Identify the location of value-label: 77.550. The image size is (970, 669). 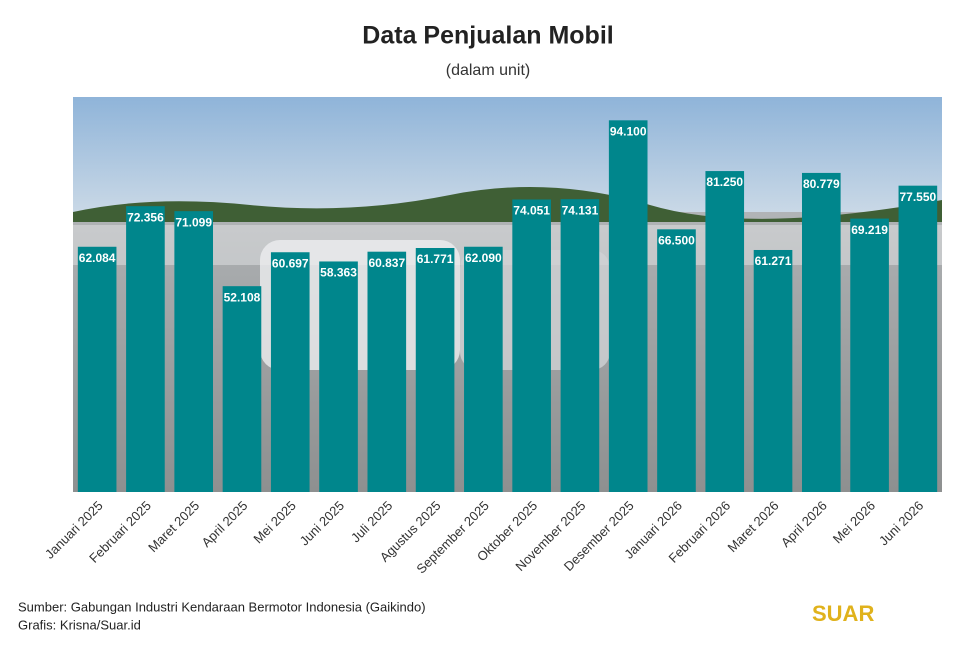
(918, 197).